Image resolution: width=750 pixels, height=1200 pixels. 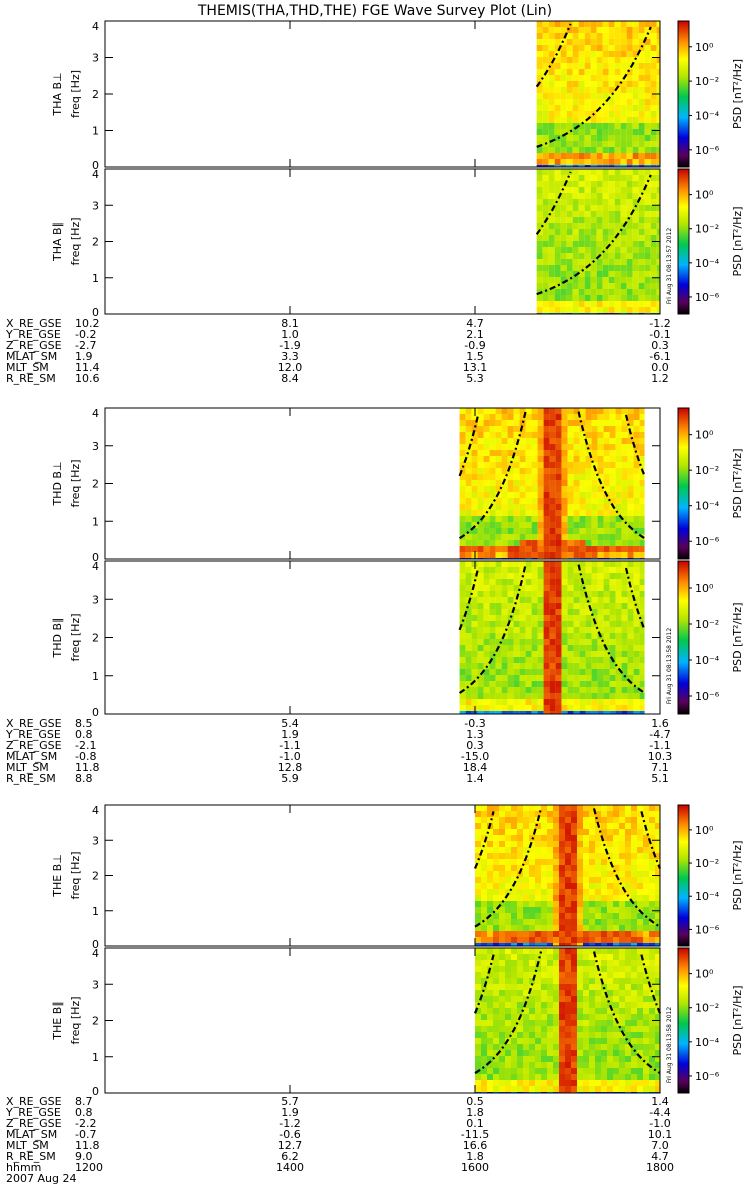 What do you see at coordinates (475, 1123) in the screenshot?
I see `ephemeris-value: 0.1` at bounding box center [475, 1123].